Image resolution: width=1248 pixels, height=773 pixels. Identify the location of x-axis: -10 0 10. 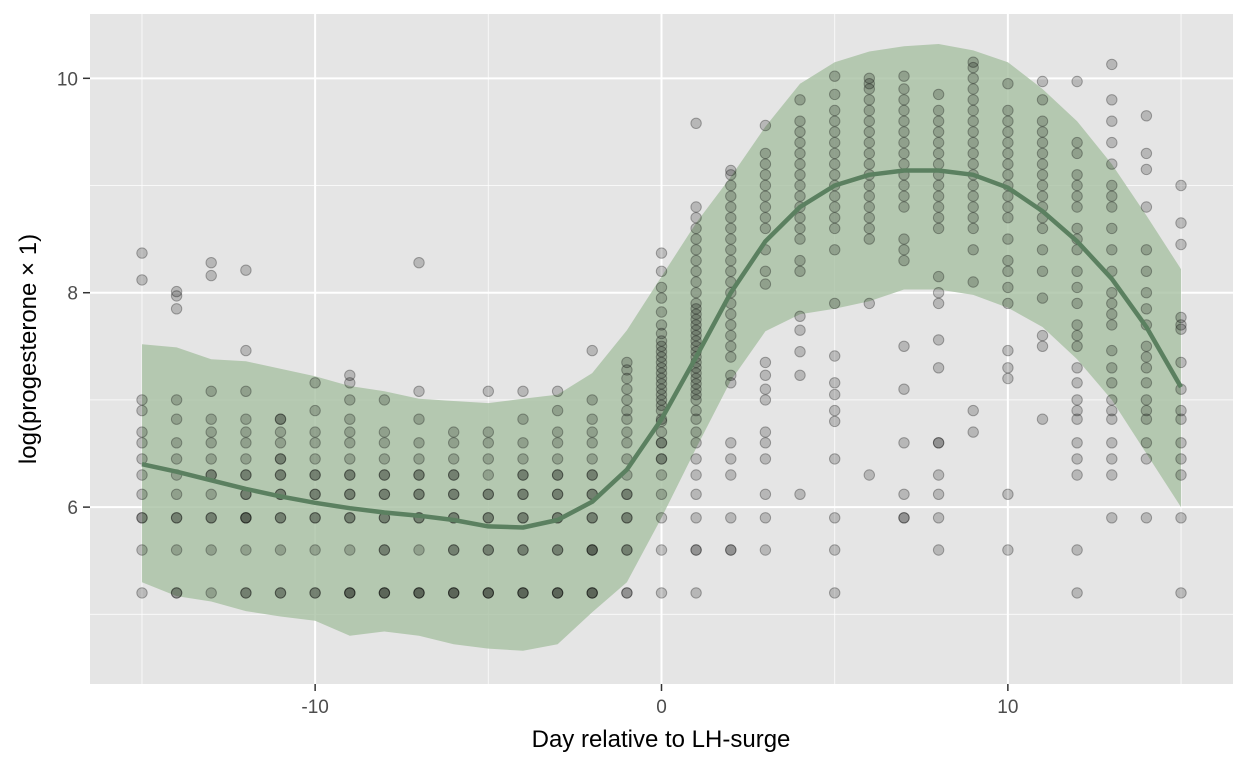
(659, 701).